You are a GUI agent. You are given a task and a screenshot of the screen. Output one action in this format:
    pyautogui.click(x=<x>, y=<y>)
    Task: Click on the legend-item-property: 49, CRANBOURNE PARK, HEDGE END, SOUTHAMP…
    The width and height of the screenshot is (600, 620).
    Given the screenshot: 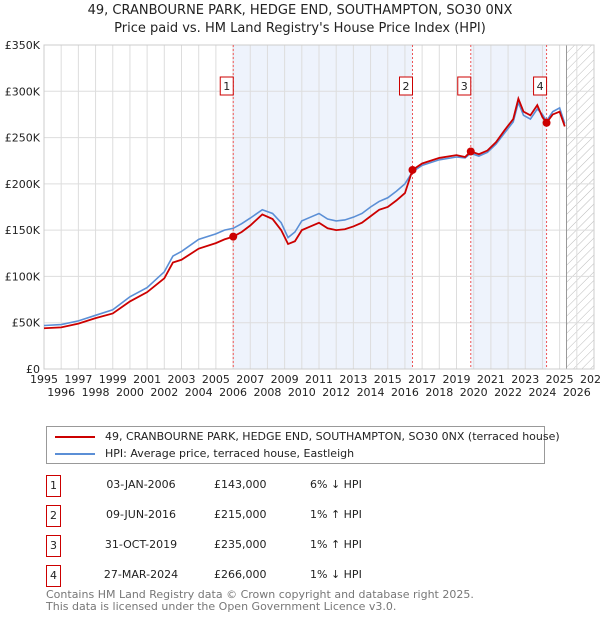 What is the action you would take?
    pyautogui.click(x=307, y=436)
    